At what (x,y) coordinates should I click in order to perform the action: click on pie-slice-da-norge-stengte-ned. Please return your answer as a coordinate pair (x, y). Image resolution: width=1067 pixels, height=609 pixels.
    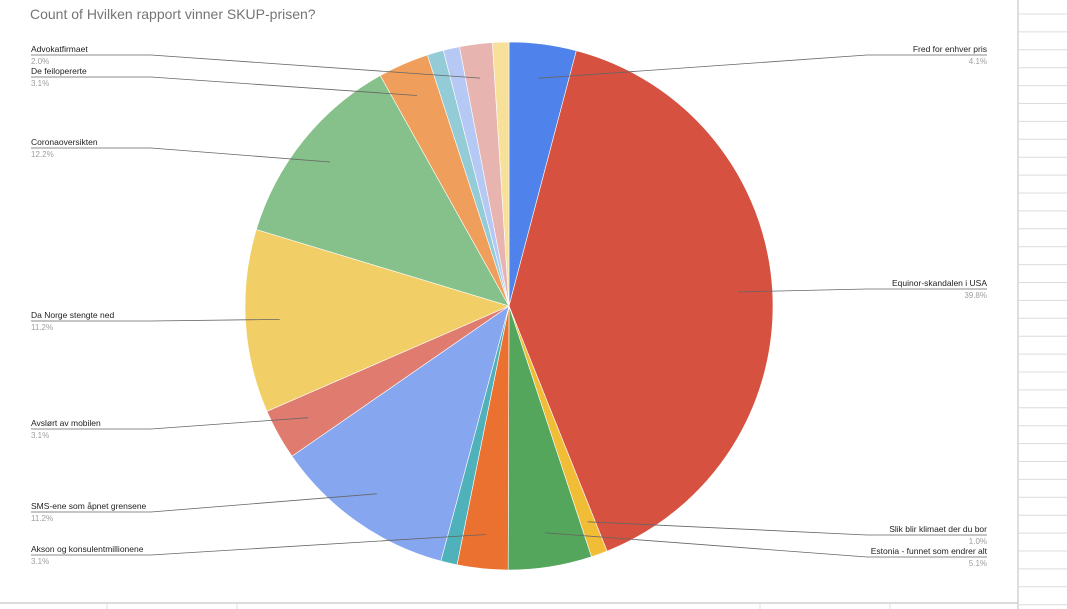
    Looking at the image, I should click on (377, 320).